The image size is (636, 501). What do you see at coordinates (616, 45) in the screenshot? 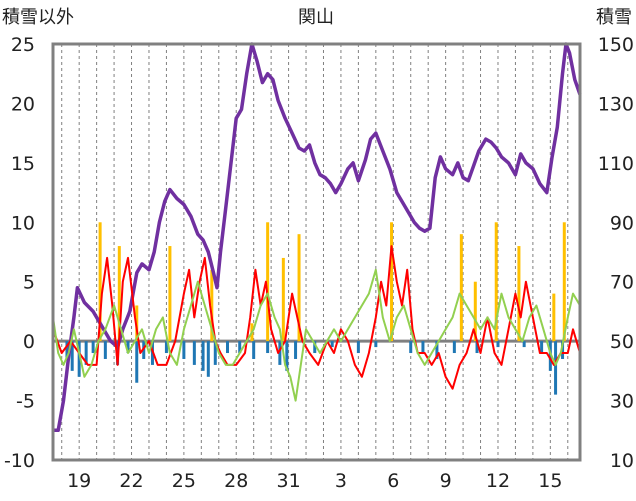
I see `right-tick-label: 150` at bounding box center [616, 45].